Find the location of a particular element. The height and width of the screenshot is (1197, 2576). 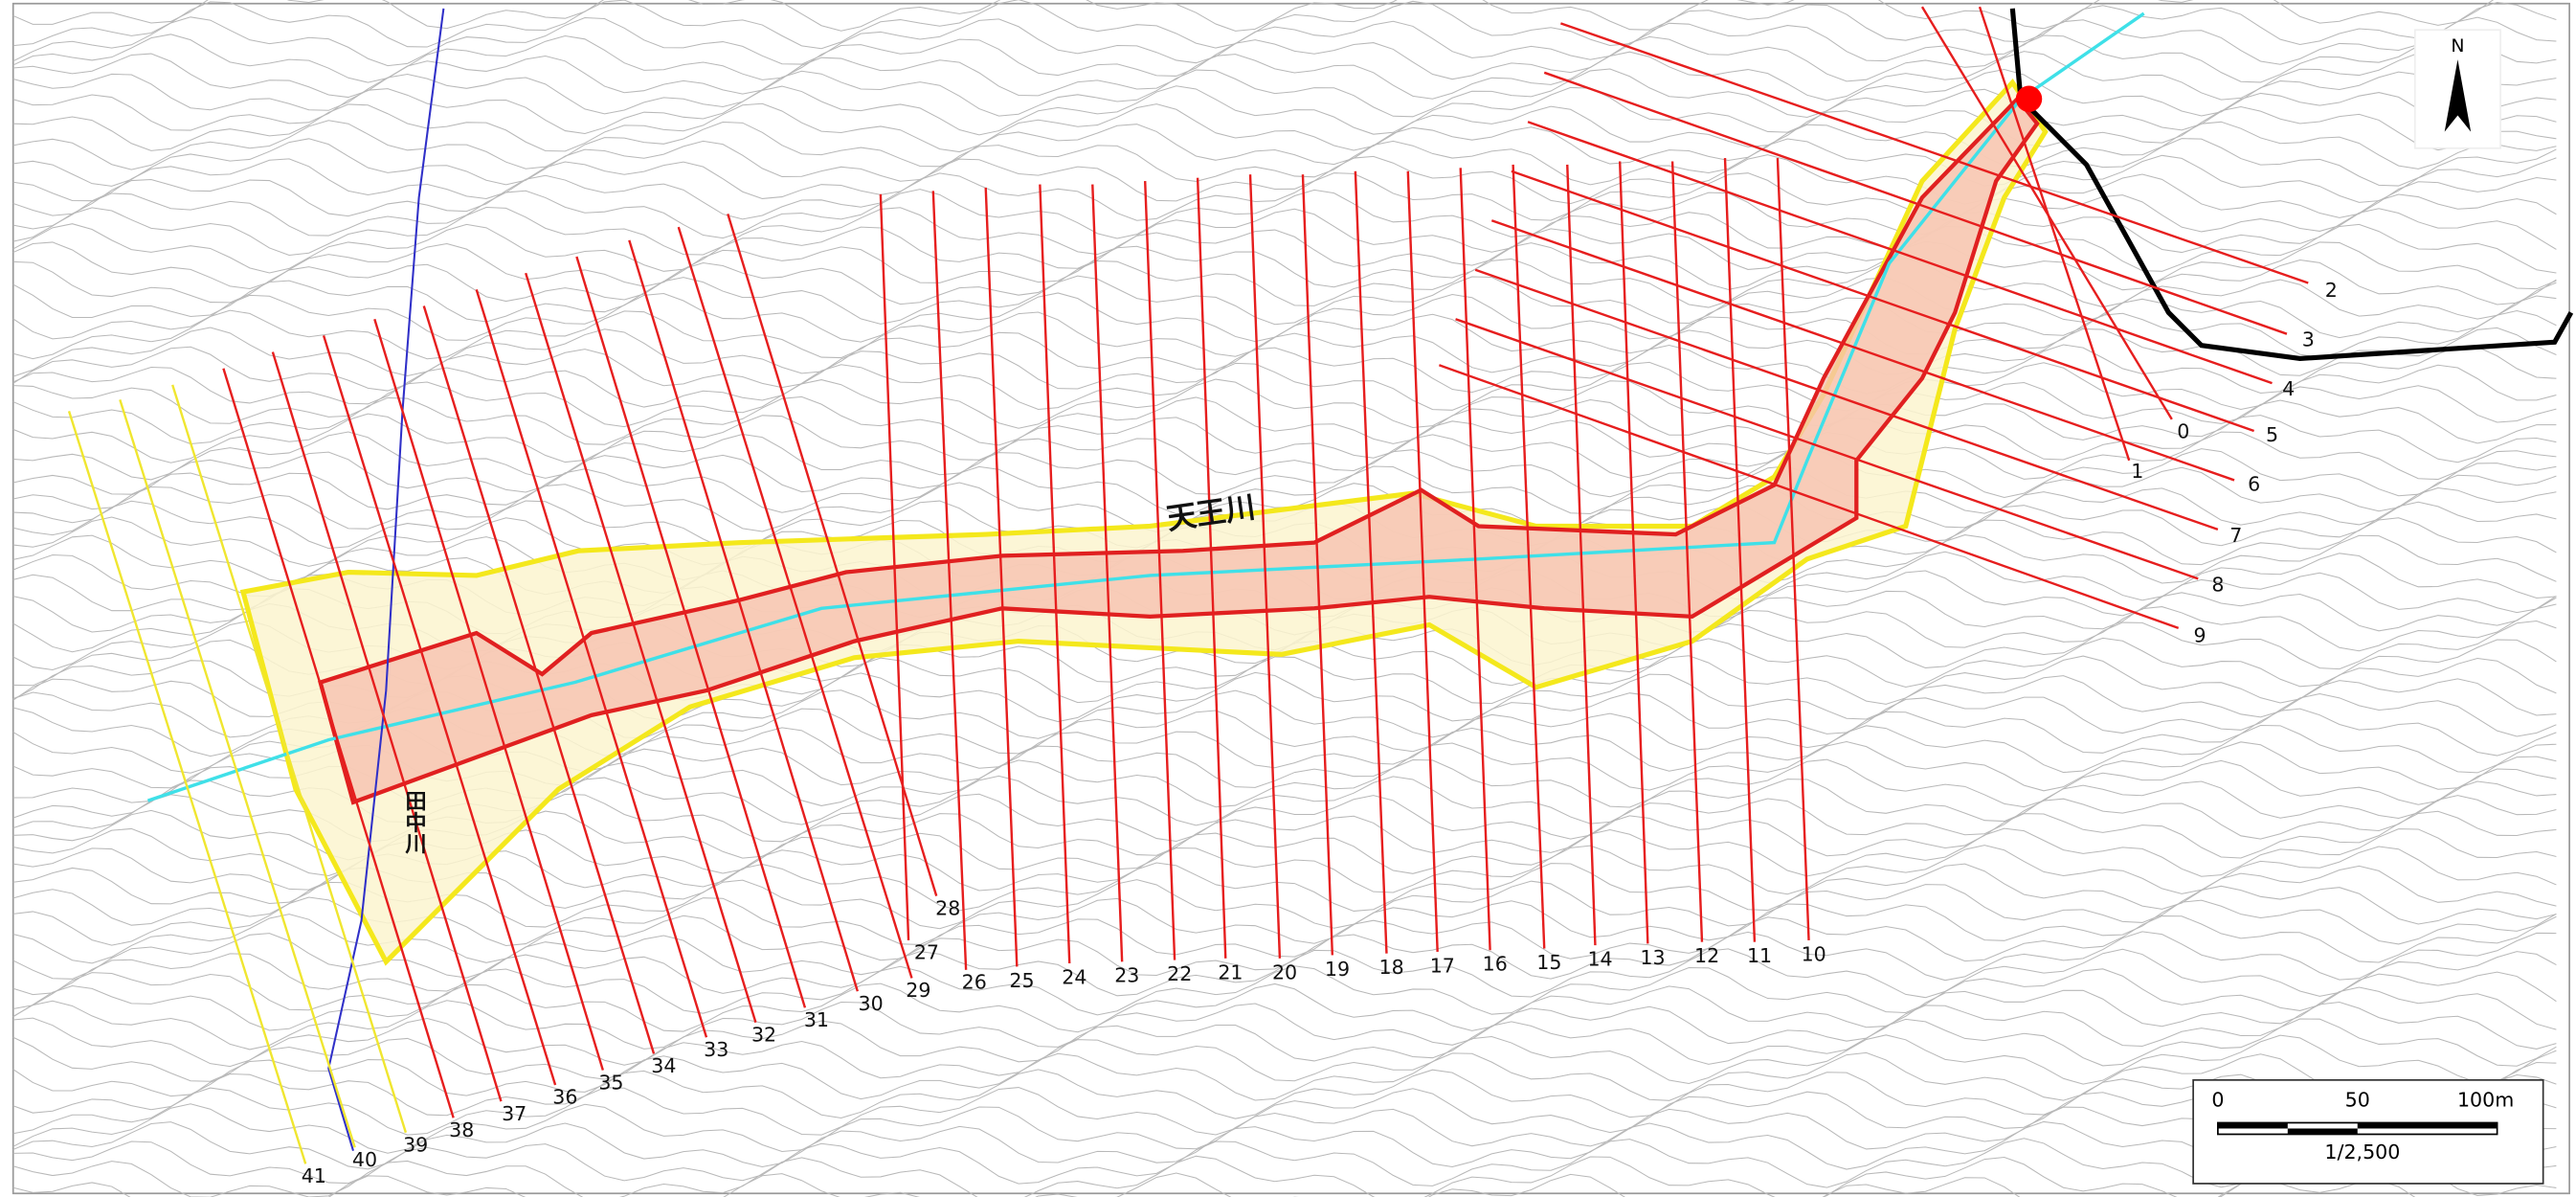

section-label: 27 is located at coordinates (927, 953).